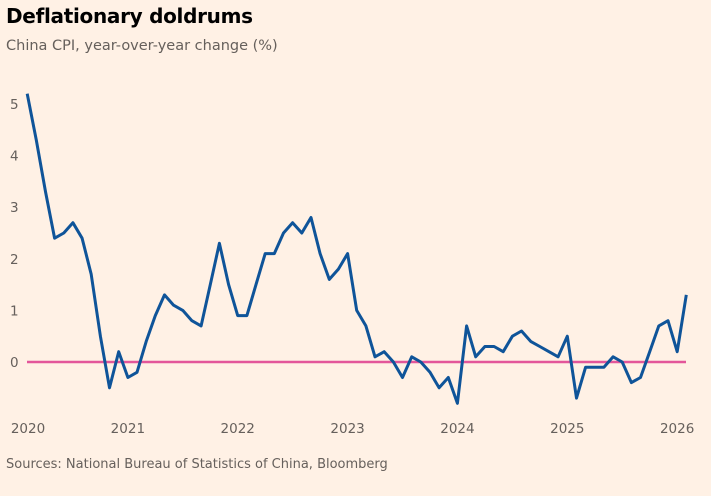 The width and height of the screenshot is (711, 496). I want to click on x-tick-label: 2026, so click(677, 429).